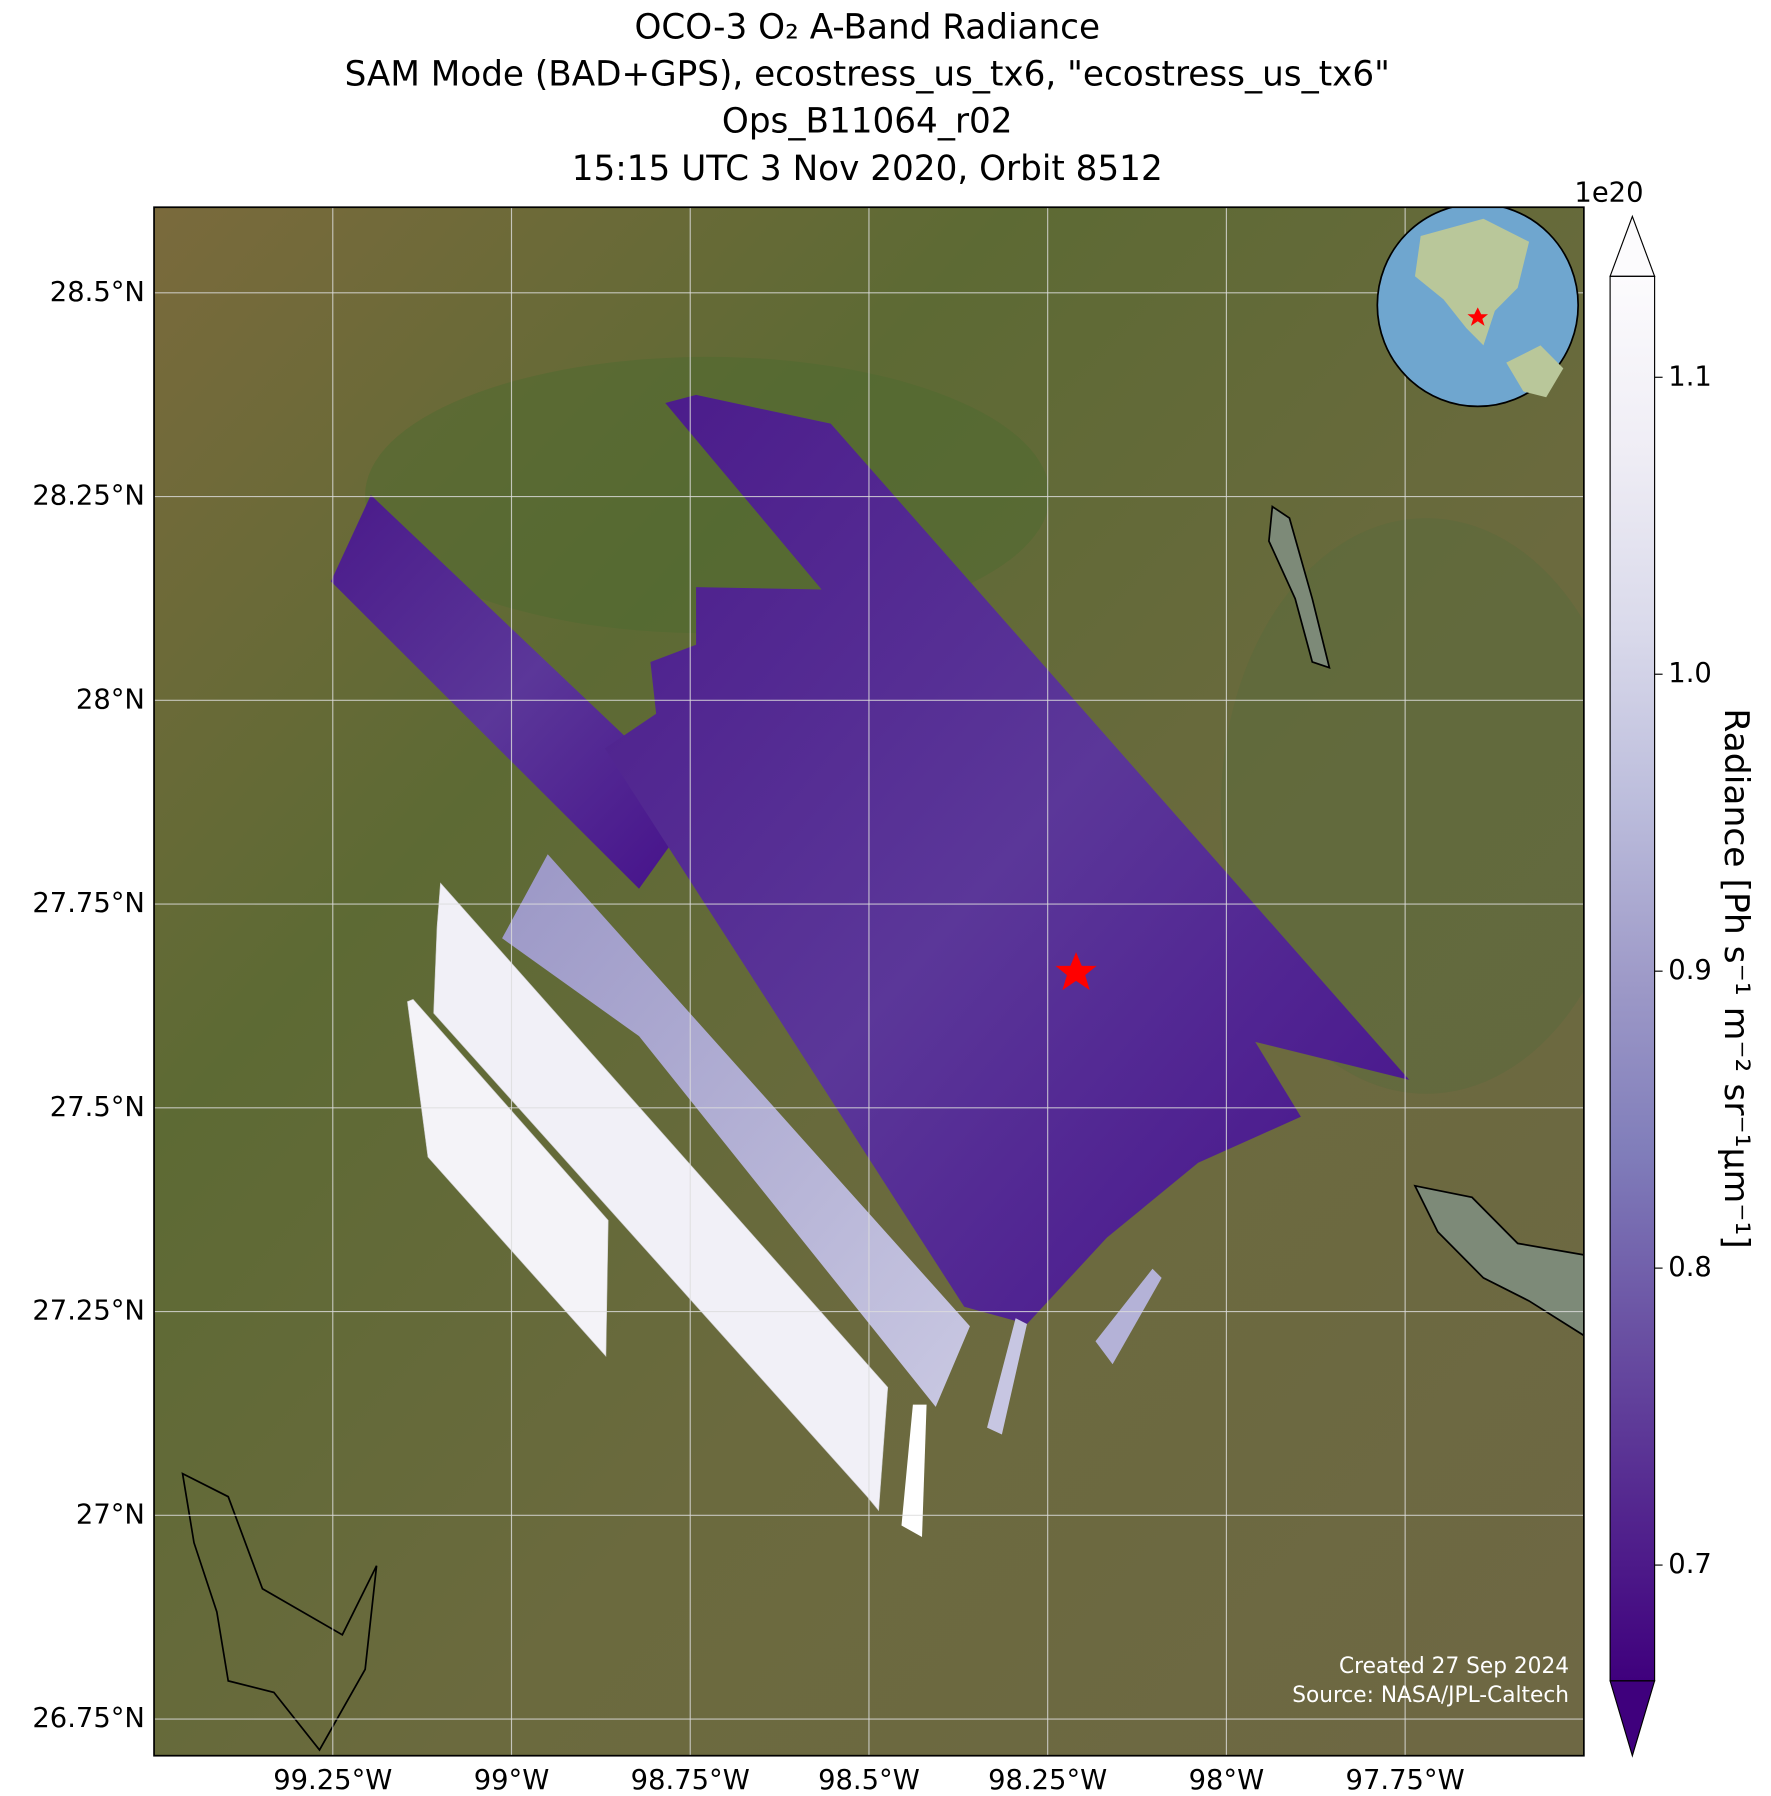 The width and height of the screenshot is (1771, 1796). I want to click on lon-tick-label: 98.5°W, so click(869, 1780).